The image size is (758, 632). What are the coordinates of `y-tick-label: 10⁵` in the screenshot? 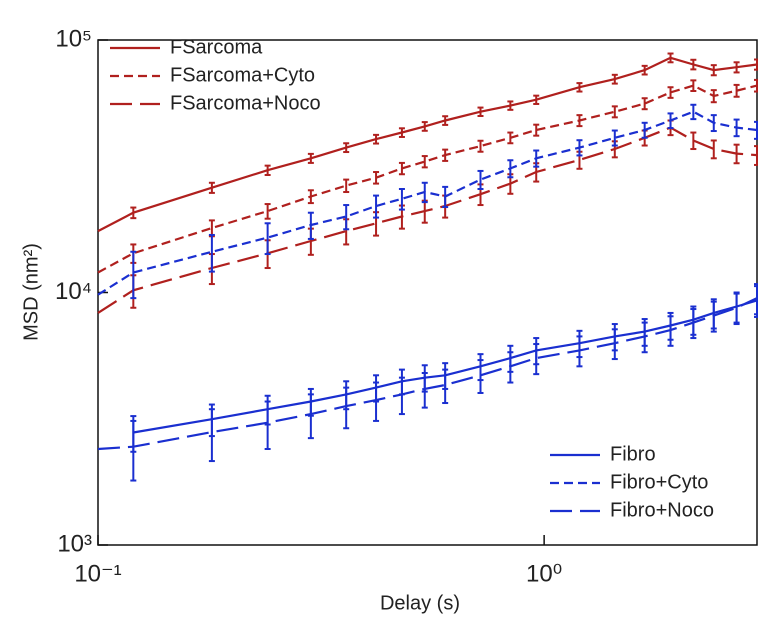 It's located at (73, 38).